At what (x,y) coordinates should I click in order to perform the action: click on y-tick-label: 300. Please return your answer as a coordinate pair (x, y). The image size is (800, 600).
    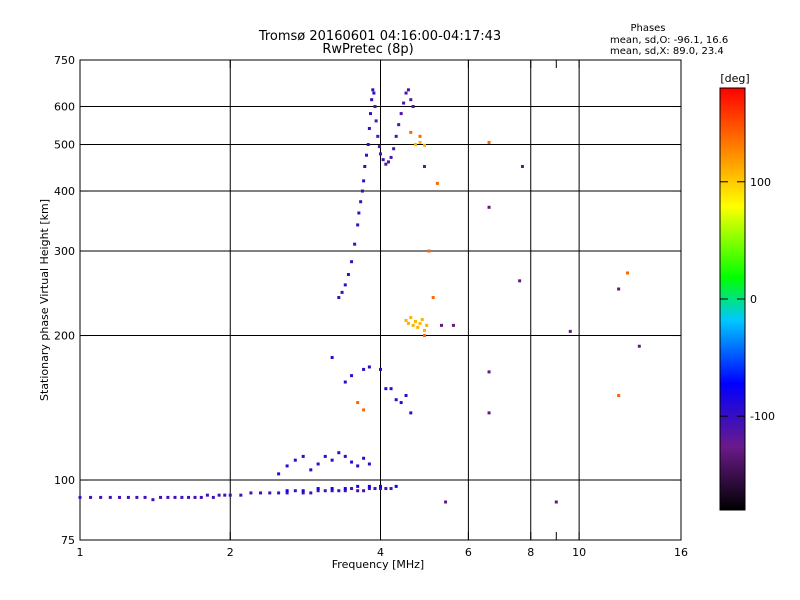
    Looking at the image, I should click on (64, 251).